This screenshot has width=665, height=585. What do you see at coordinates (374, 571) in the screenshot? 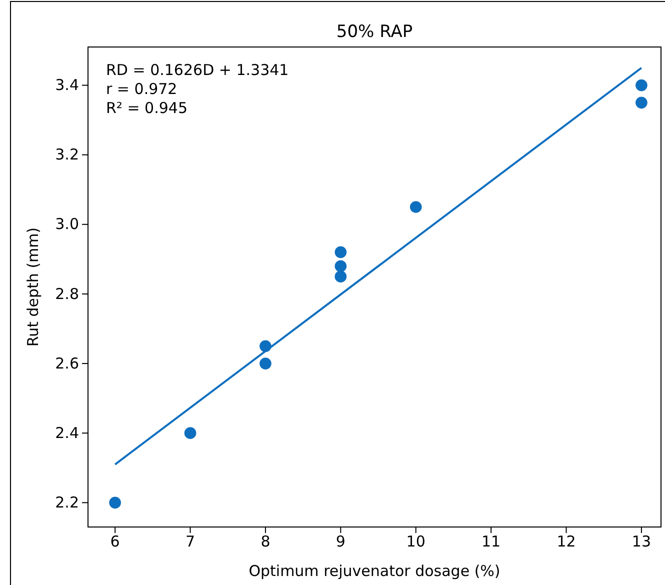
I see `x-axis-title: Optimum rejuvenator dosage (%)` at bounding box center [374, 571].